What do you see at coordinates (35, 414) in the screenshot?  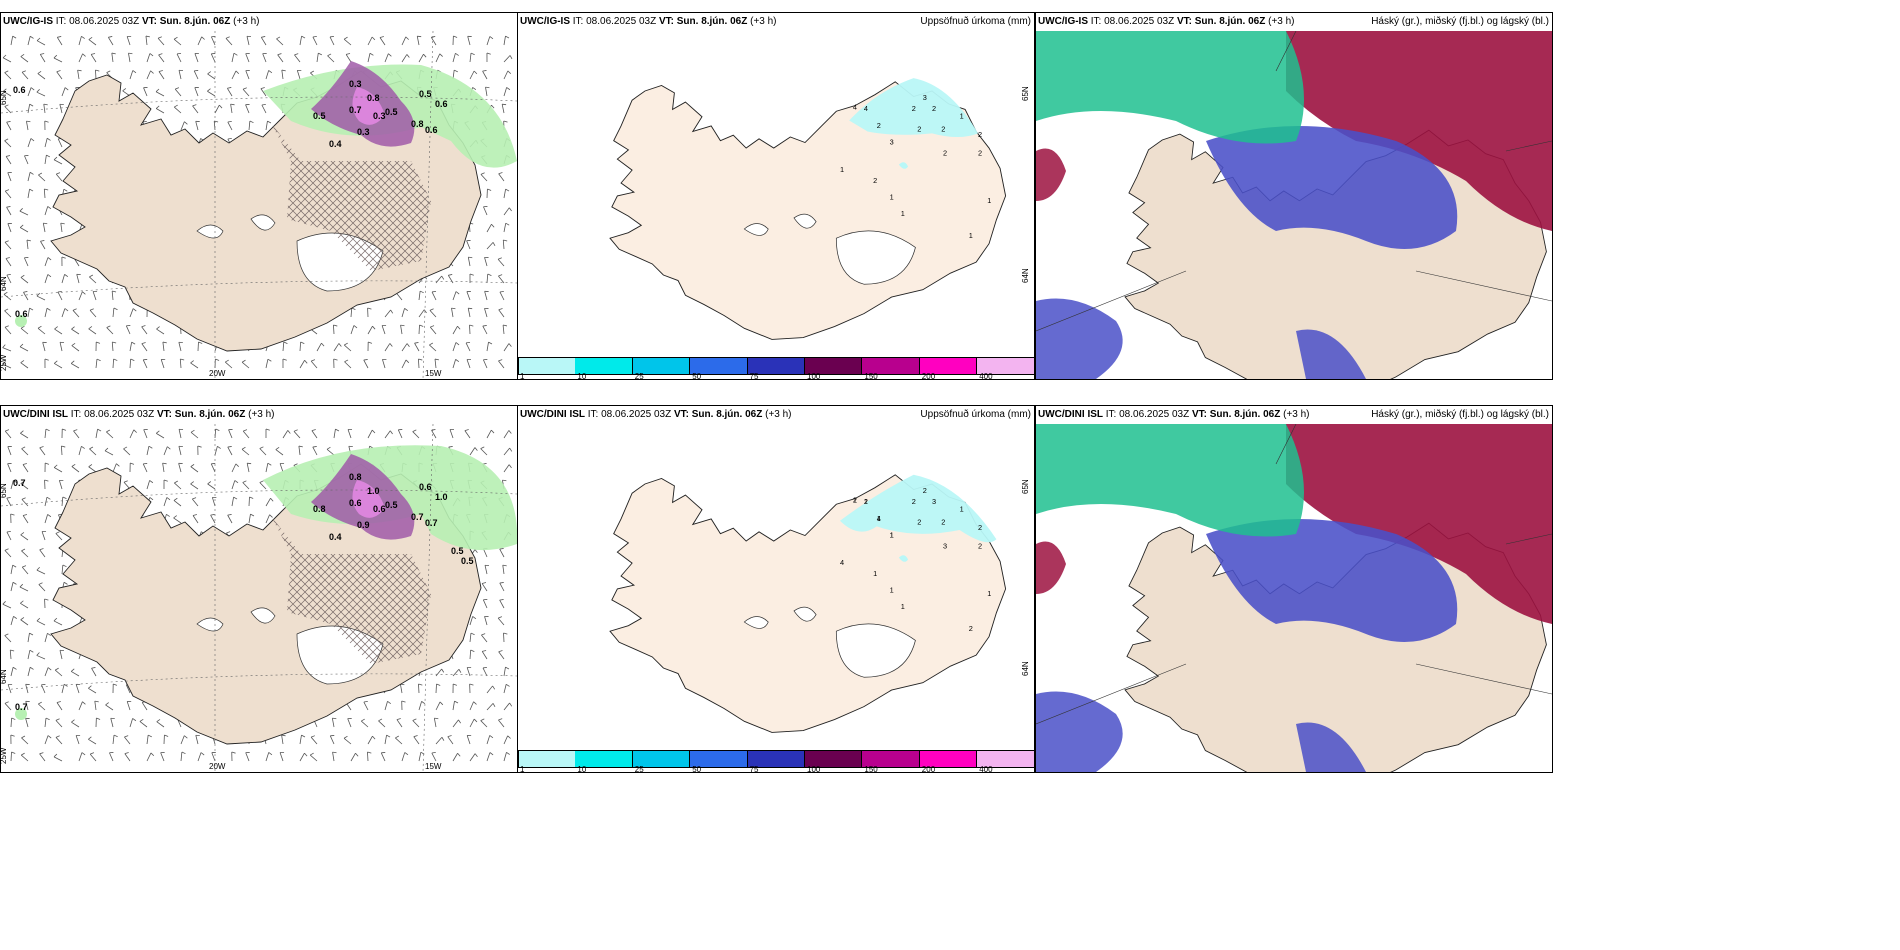 I see `model-name: UWC/DINI ISL` at bounding box center [35, 414].